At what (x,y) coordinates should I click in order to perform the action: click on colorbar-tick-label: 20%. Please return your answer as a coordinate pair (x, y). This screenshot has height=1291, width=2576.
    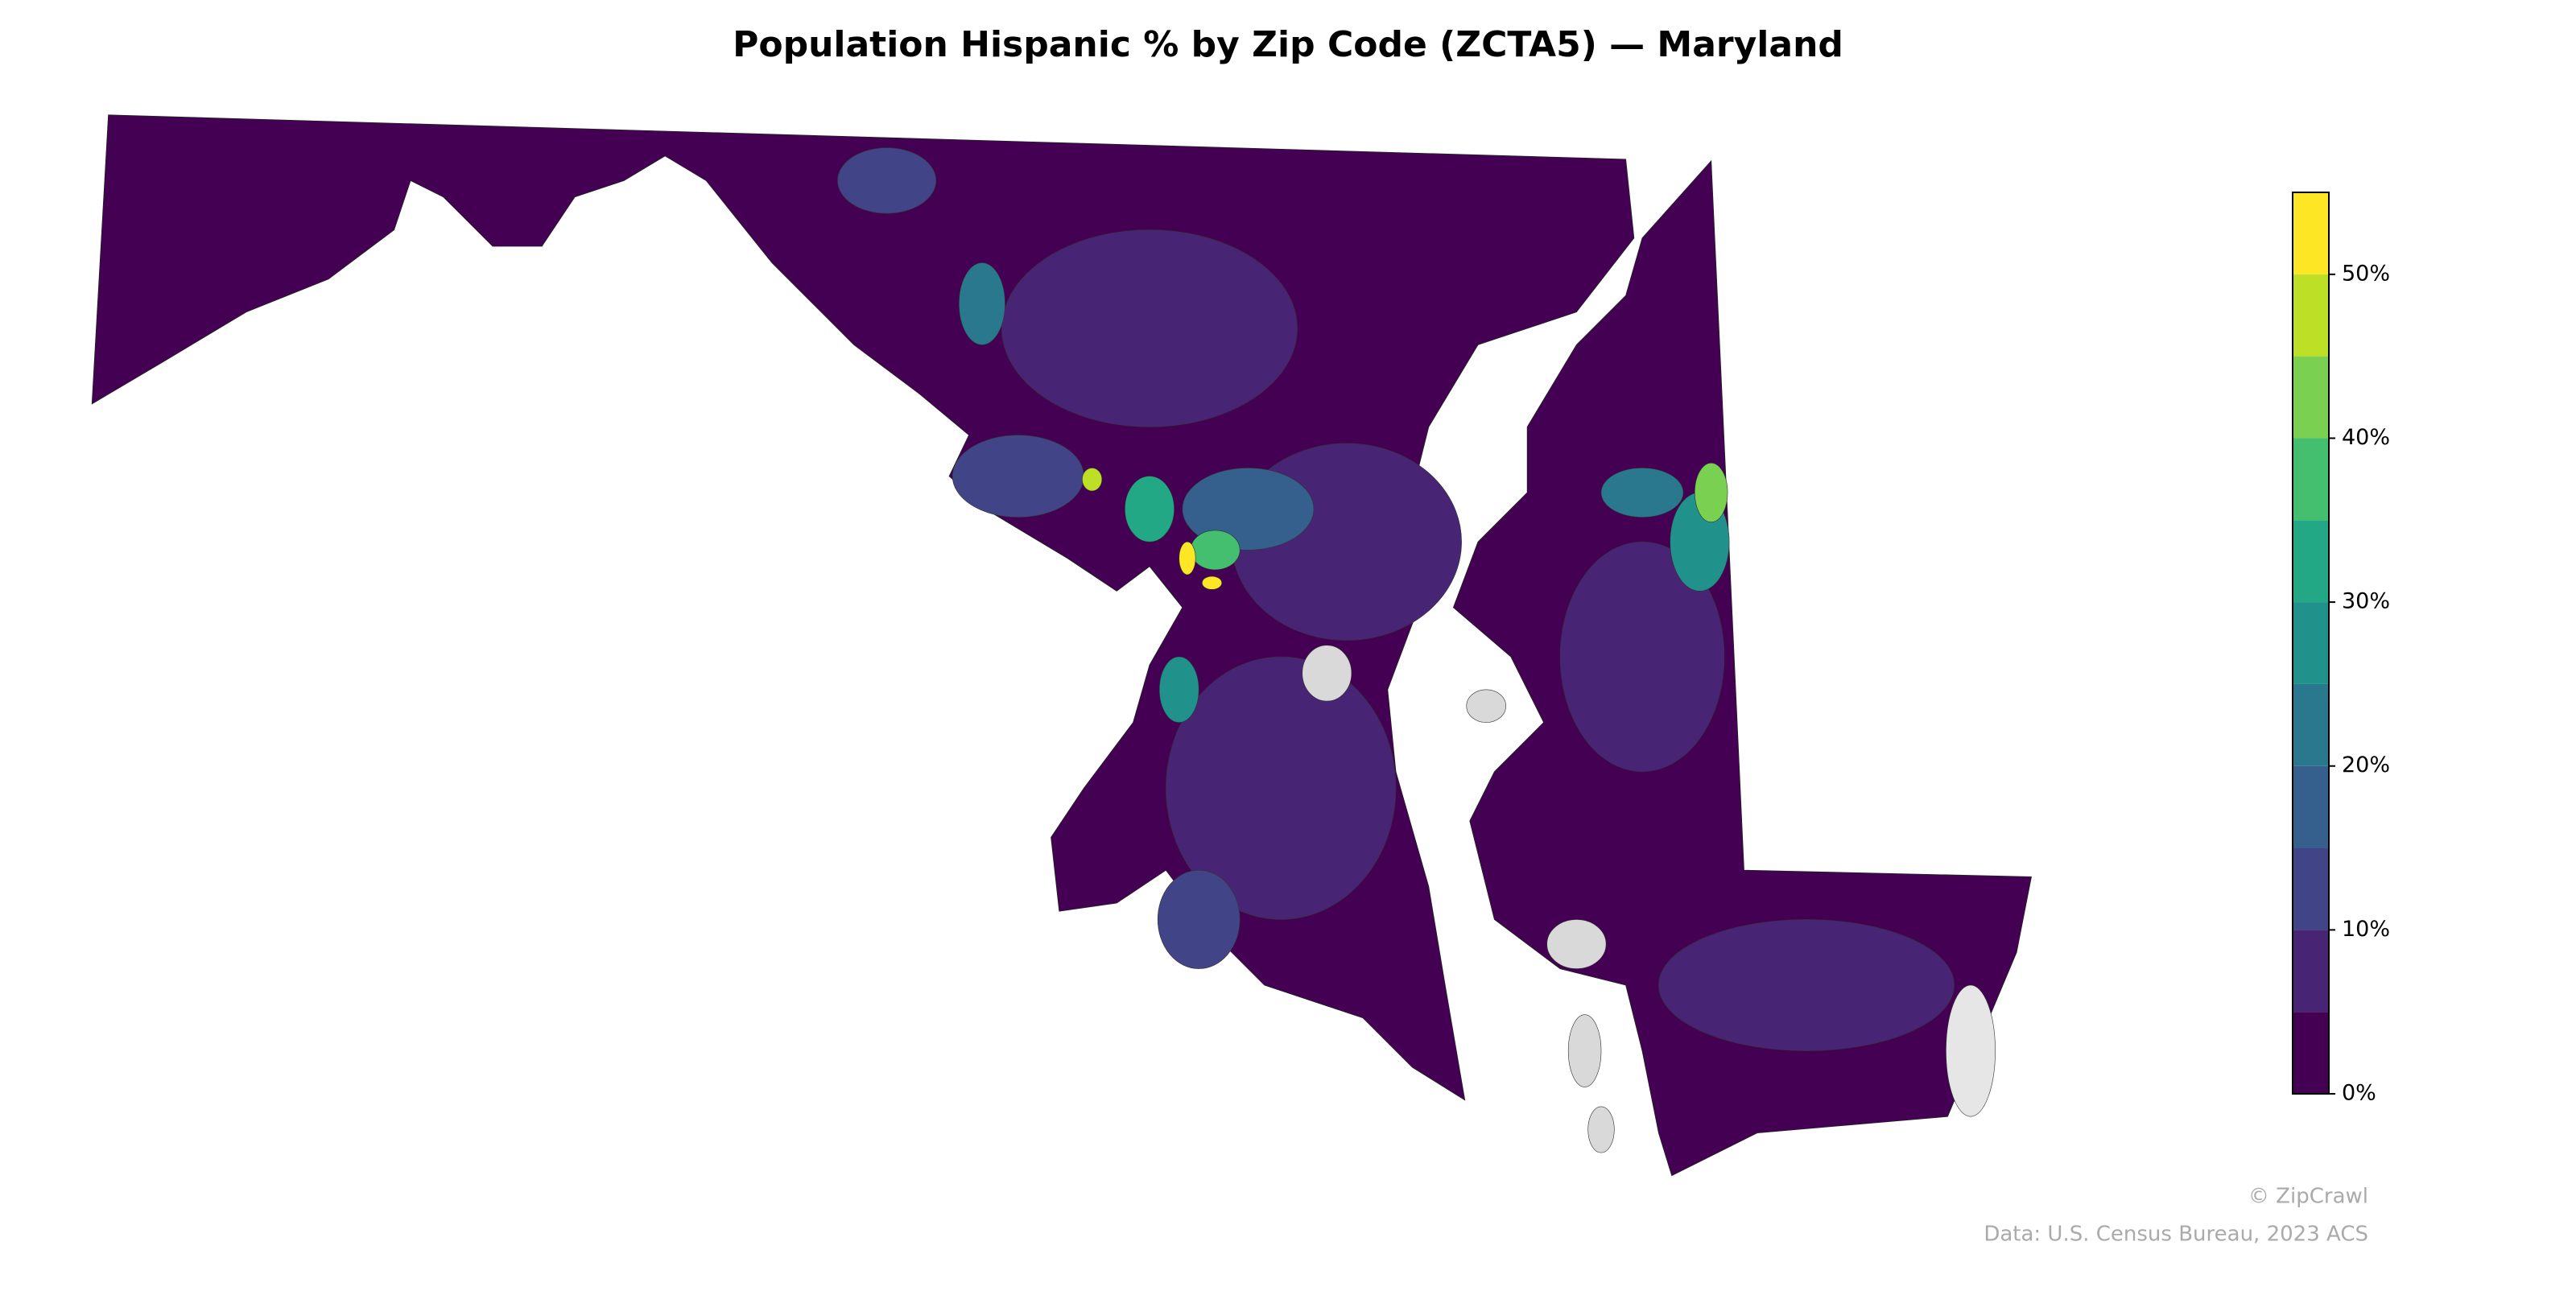
    Looking at the image, I should click on (2366, 765).